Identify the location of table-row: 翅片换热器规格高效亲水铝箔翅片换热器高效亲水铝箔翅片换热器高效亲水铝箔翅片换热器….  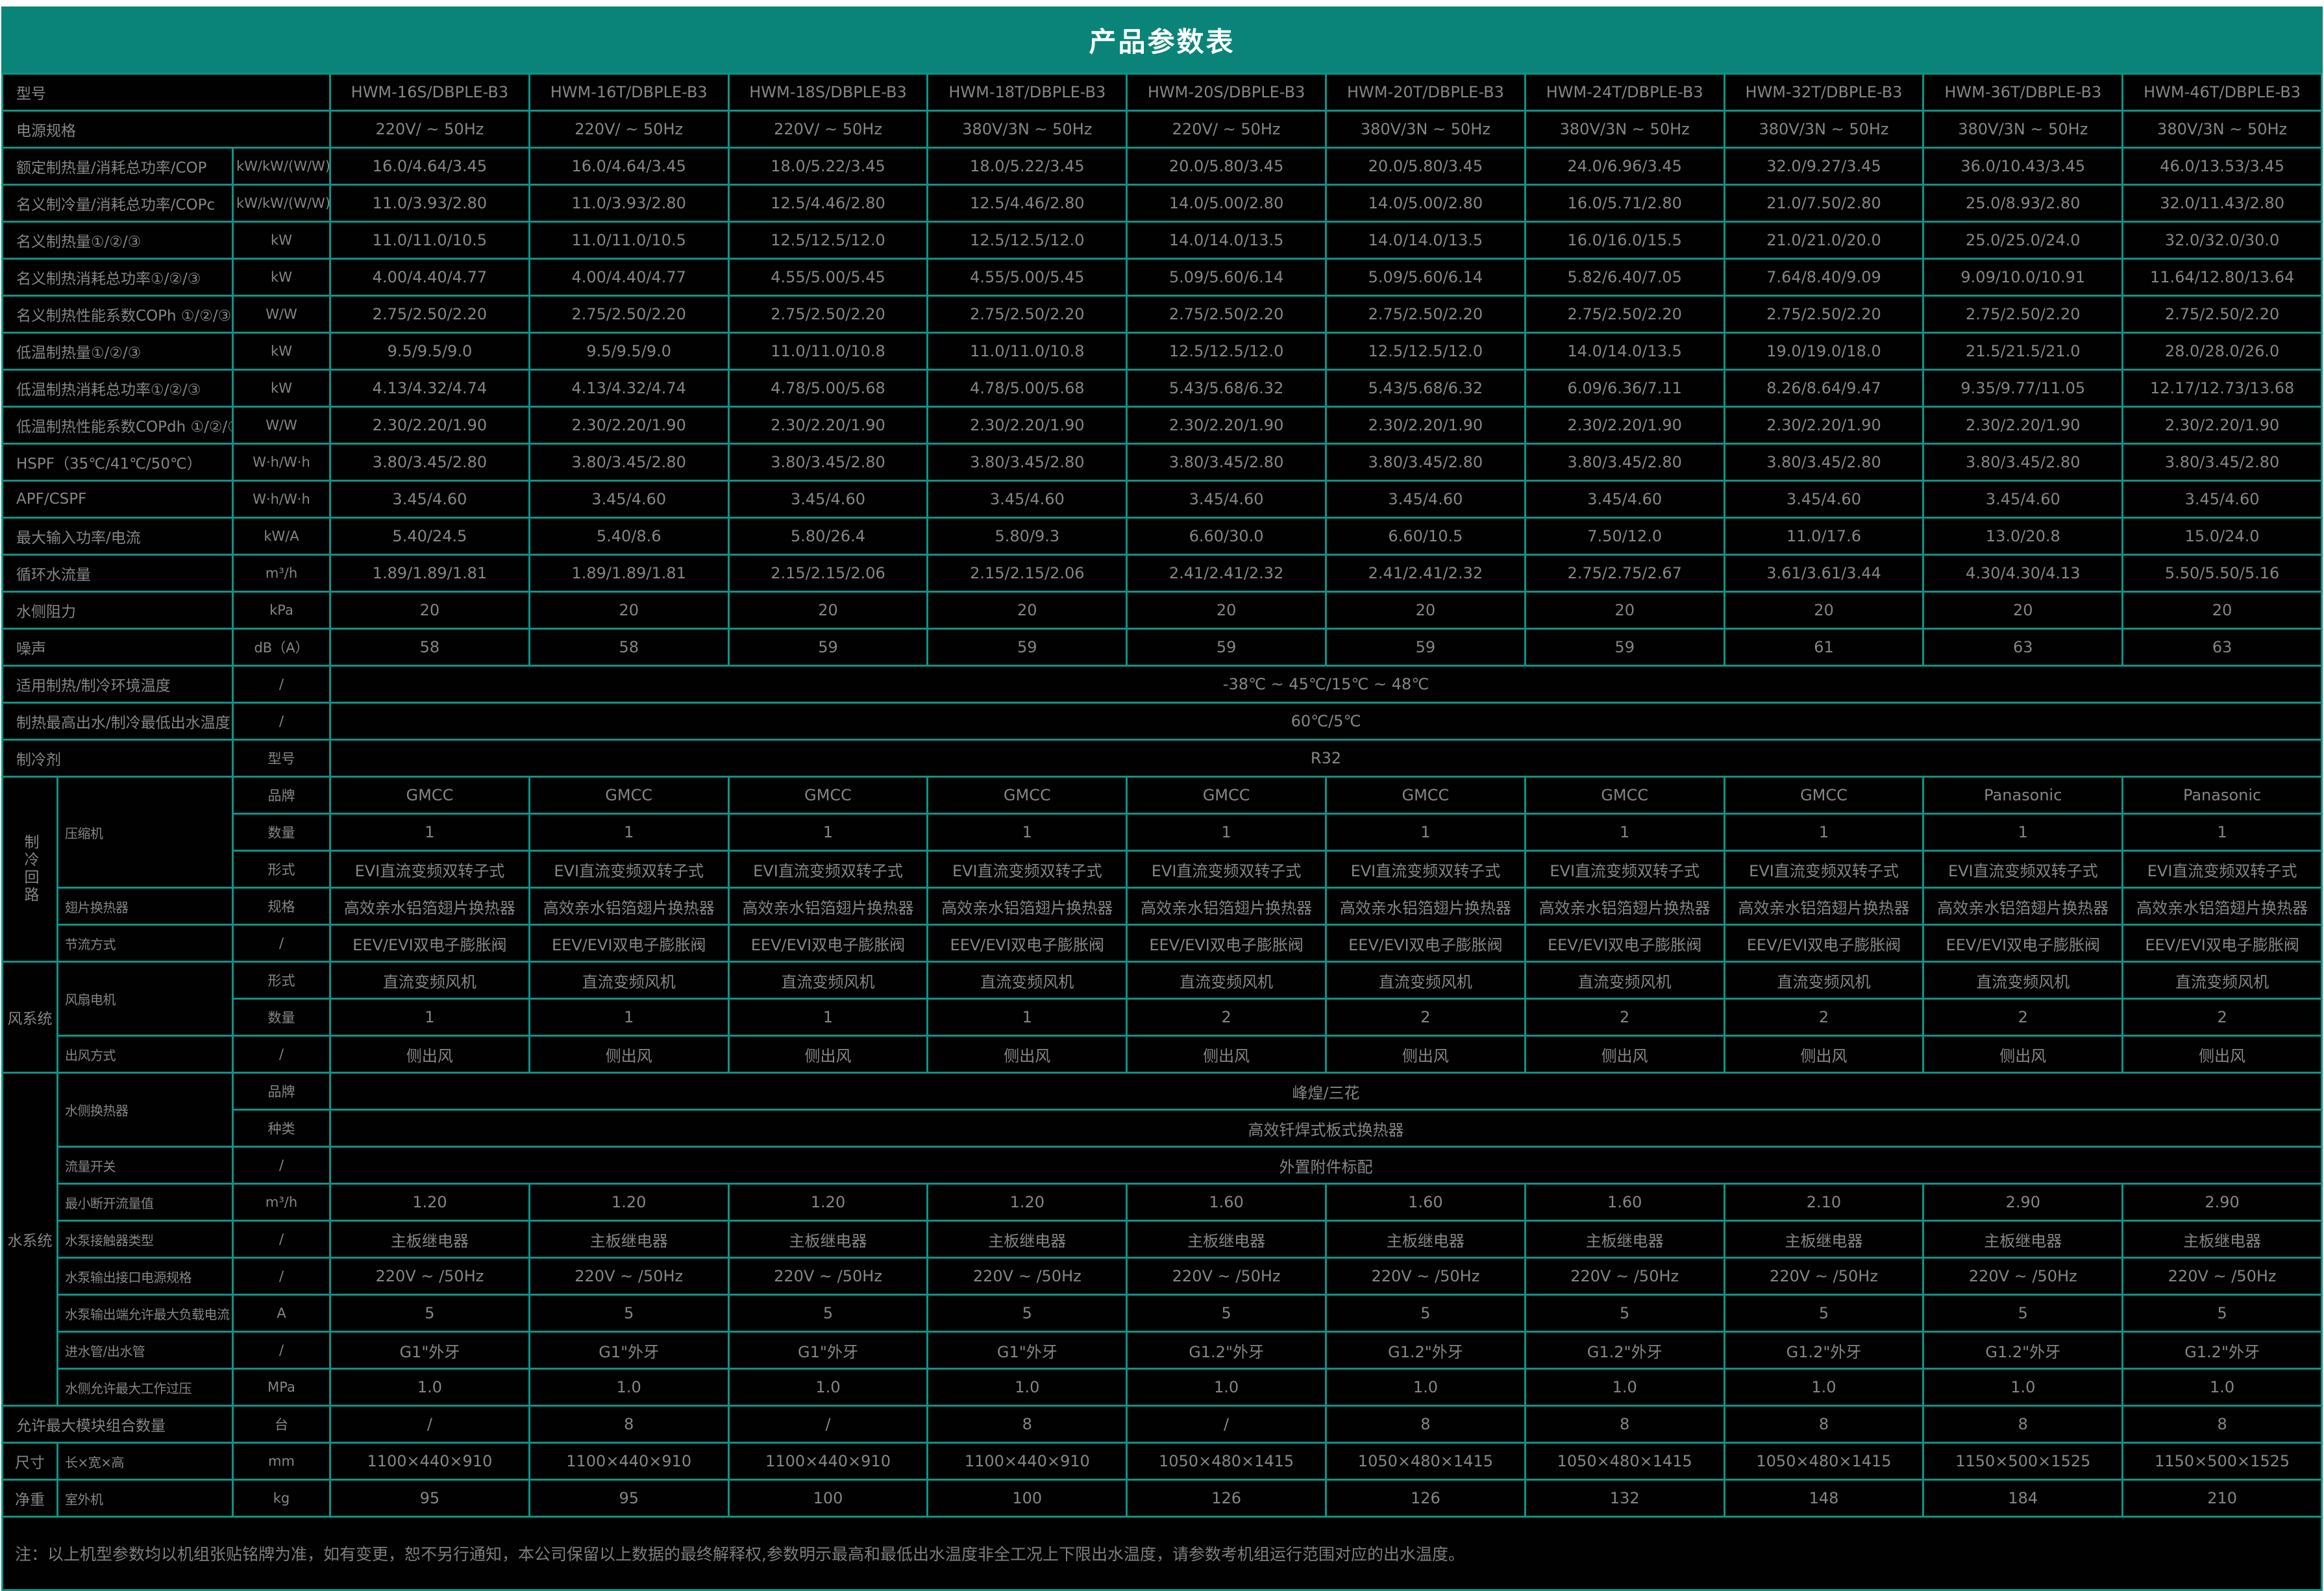
(1162, 906).